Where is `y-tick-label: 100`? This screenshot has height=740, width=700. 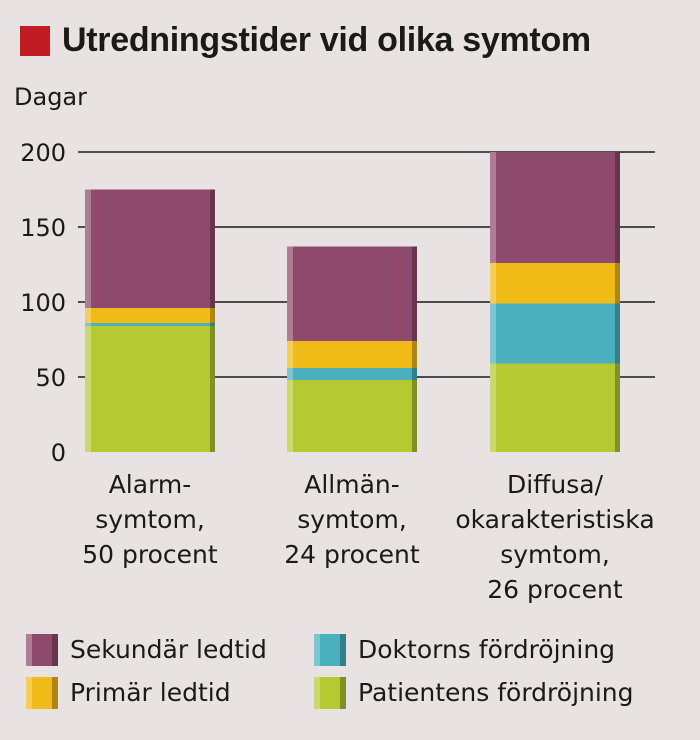 y-tick-label: 100 is located at coordinates (43, 303).